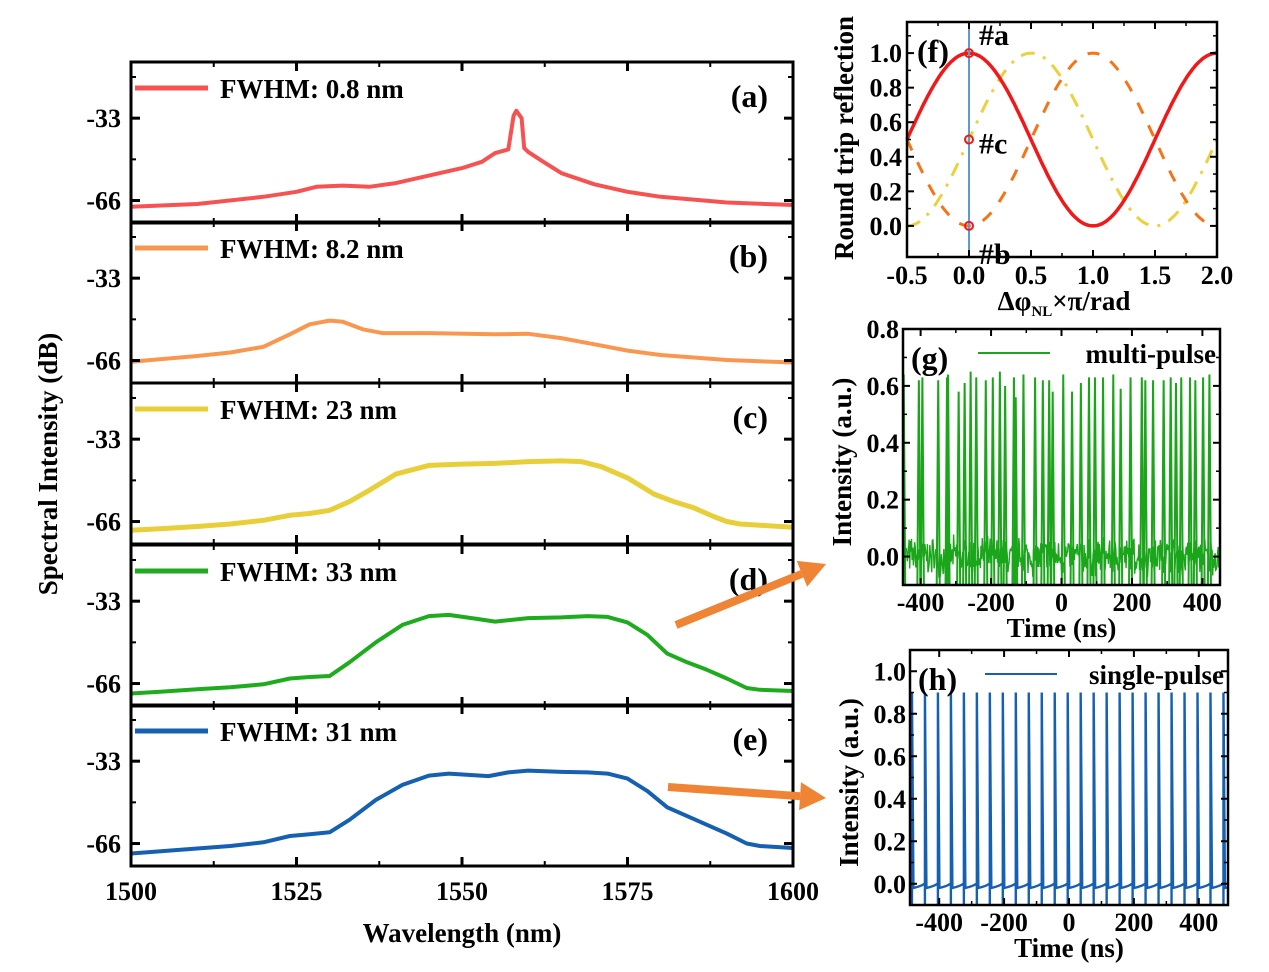  I want to click on legend-label: FWHM: 23 nm, so click(308, 410).